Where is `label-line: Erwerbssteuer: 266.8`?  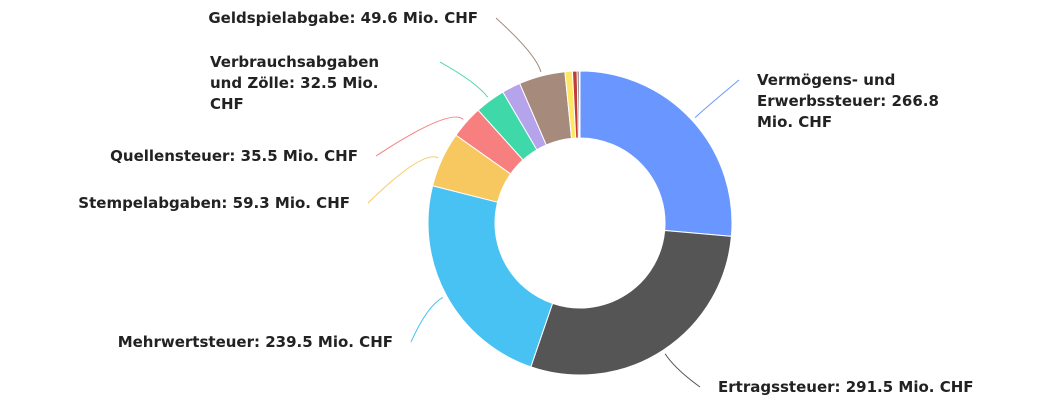 label-line: Erwerbssteuer: 266.8 is located at coordinates (850, 101).